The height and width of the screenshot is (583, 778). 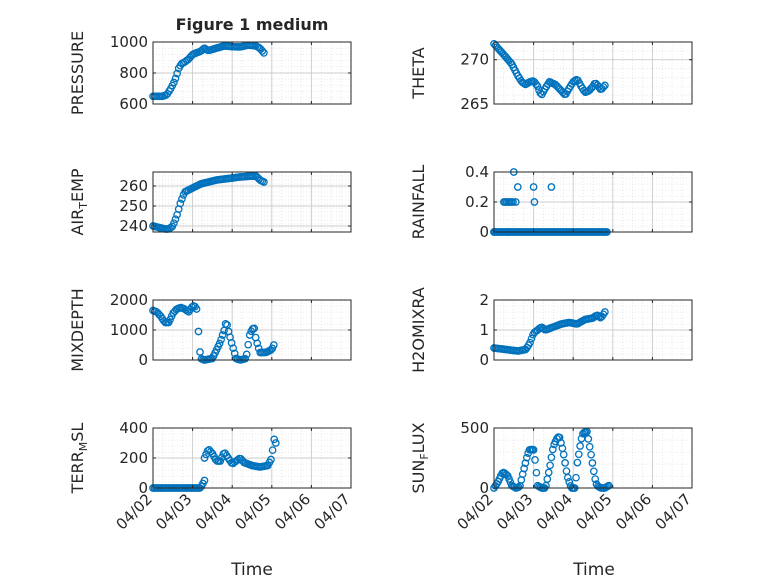 I want to click on y-tick-label: 400, so click(x=133, y=428).